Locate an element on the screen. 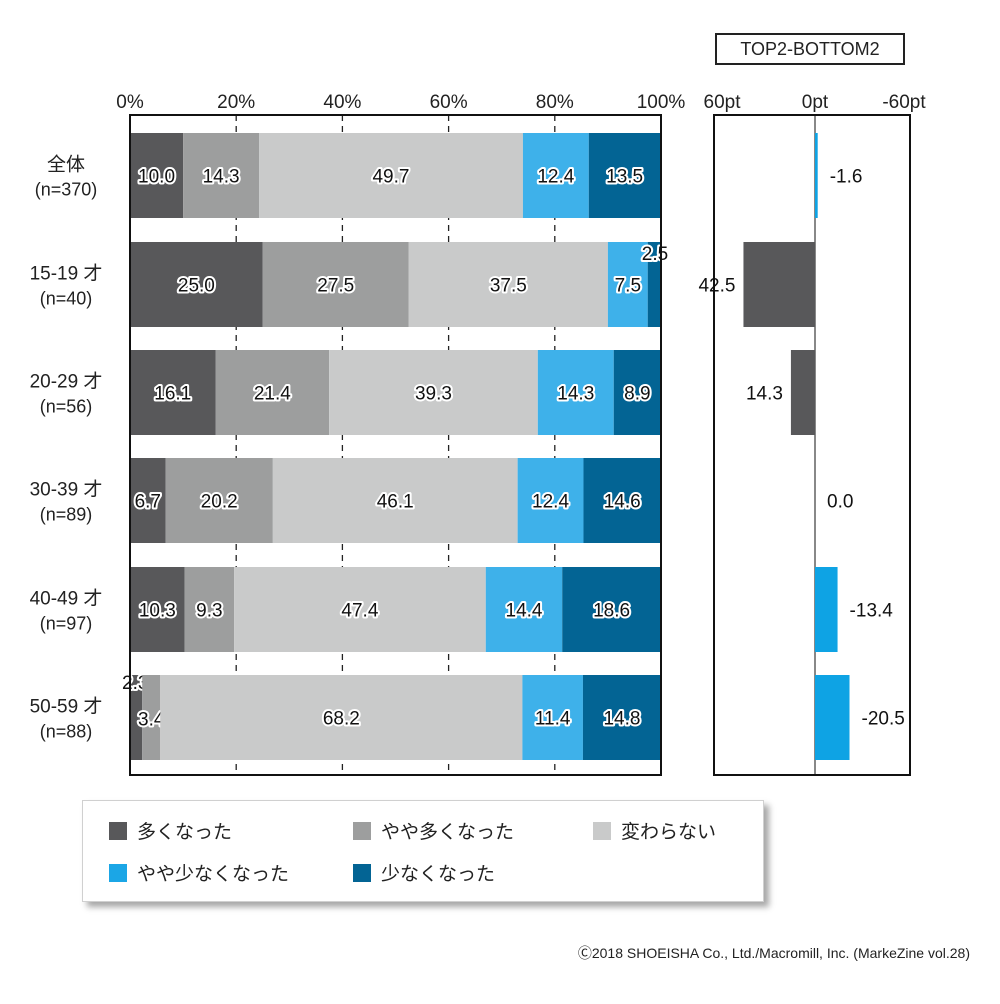 The image size is (1000, 1004). data-label: 13.5 is located at coordinates (624, 177).